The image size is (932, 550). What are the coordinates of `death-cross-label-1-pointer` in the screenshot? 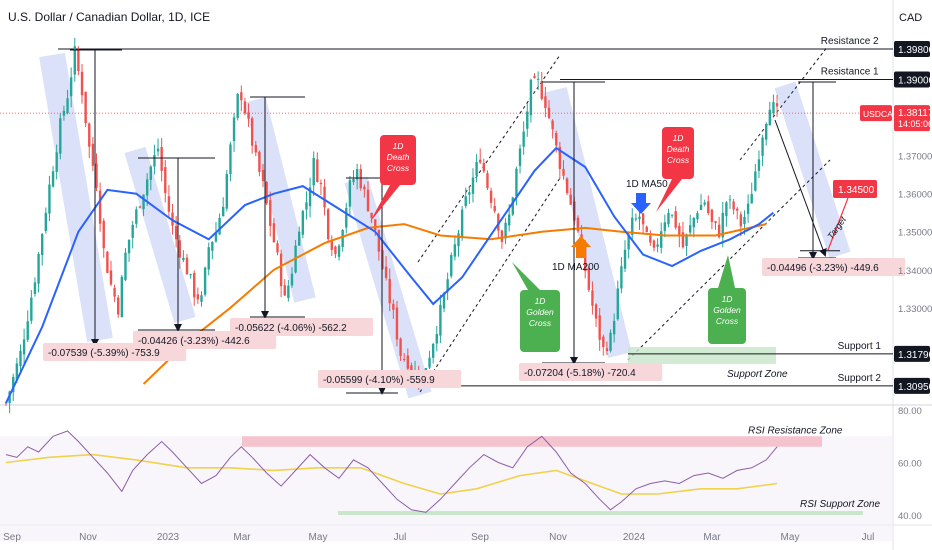 It's located at (385, 203).